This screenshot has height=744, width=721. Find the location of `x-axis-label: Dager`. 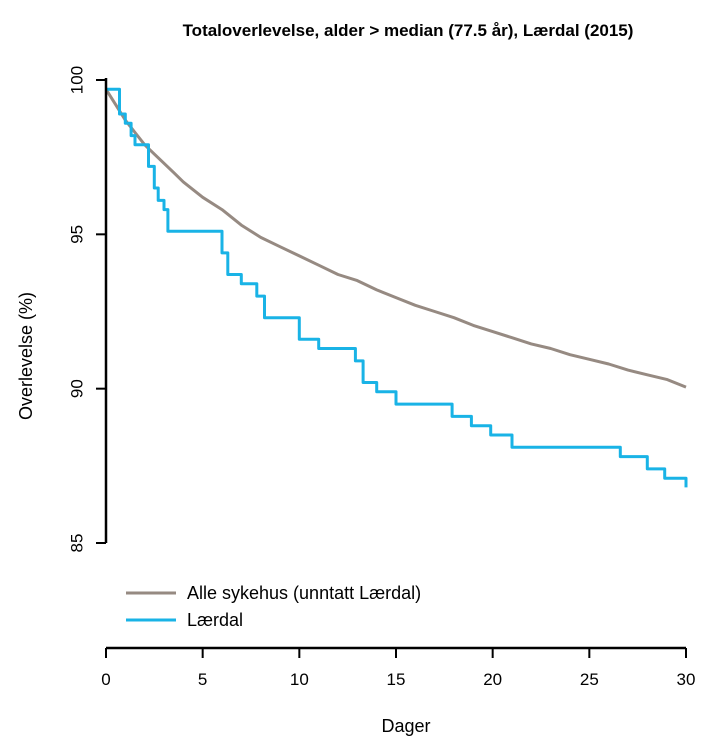

x-axis-label: Dager is located at coordinates (405, 726).